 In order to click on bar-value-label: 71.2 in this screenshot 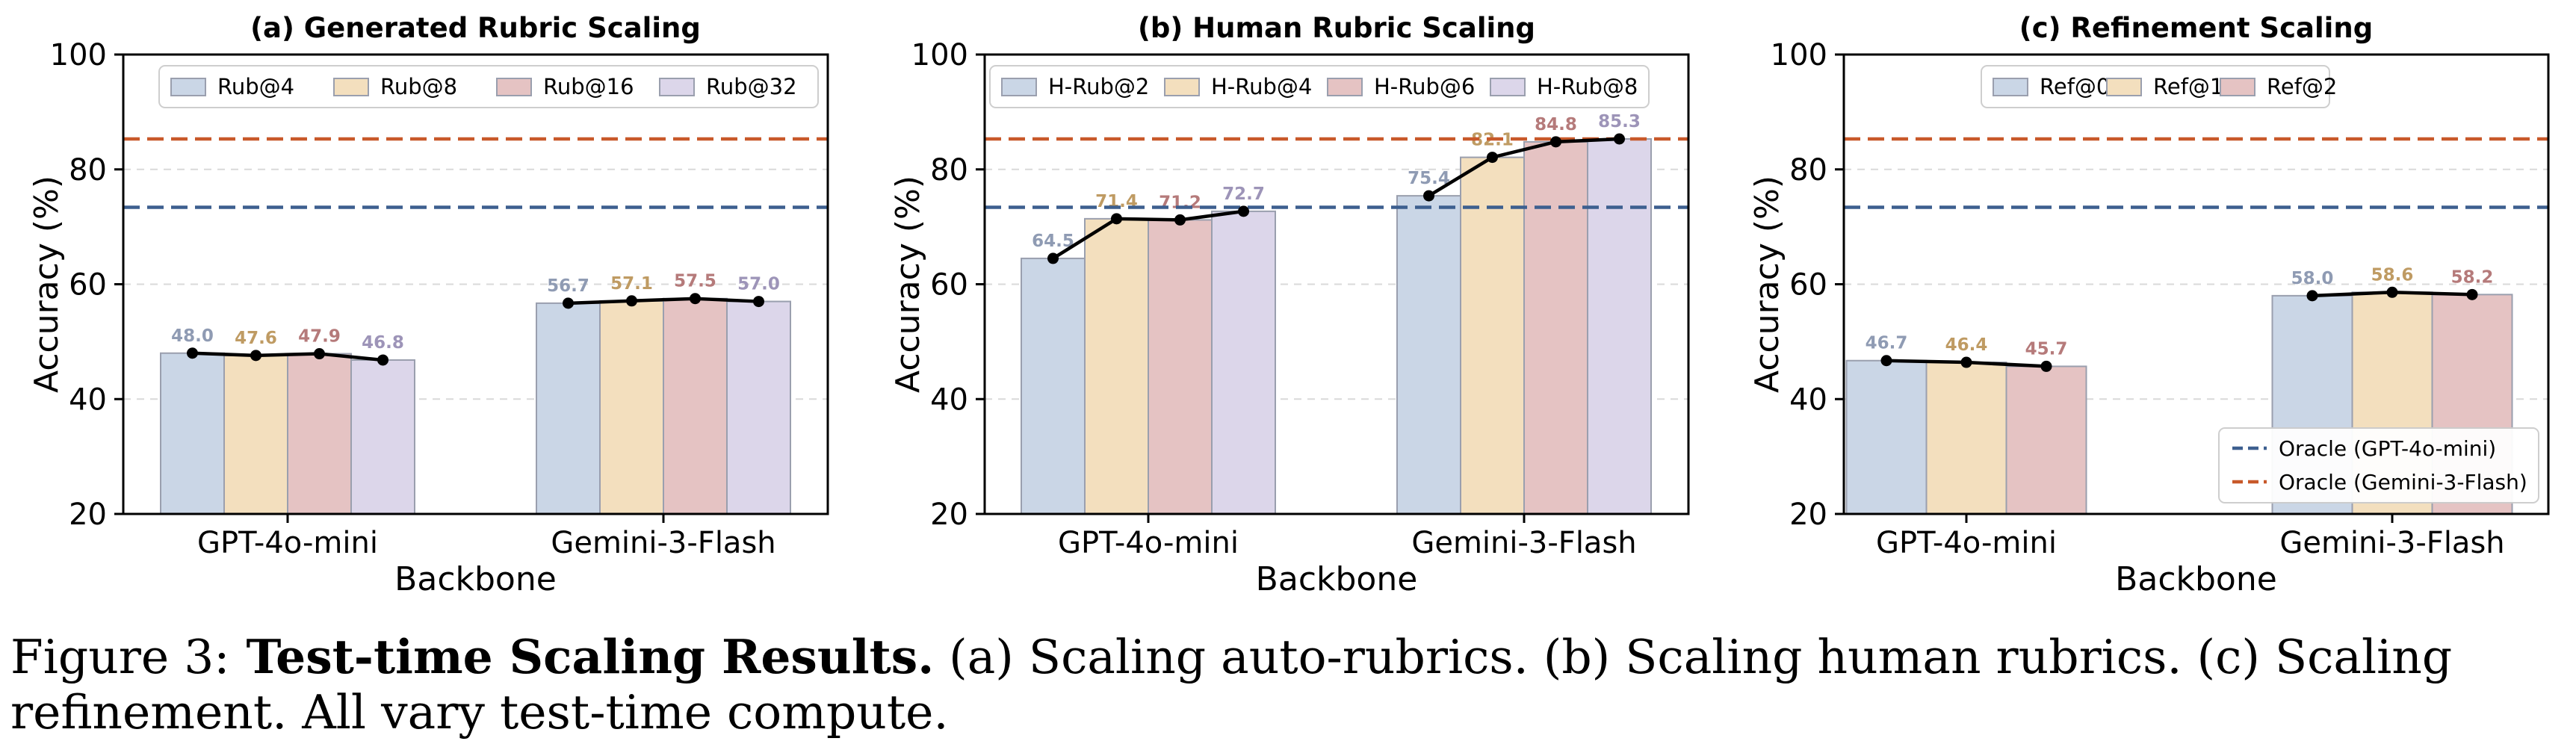, I will do `click(1180, 202)`.